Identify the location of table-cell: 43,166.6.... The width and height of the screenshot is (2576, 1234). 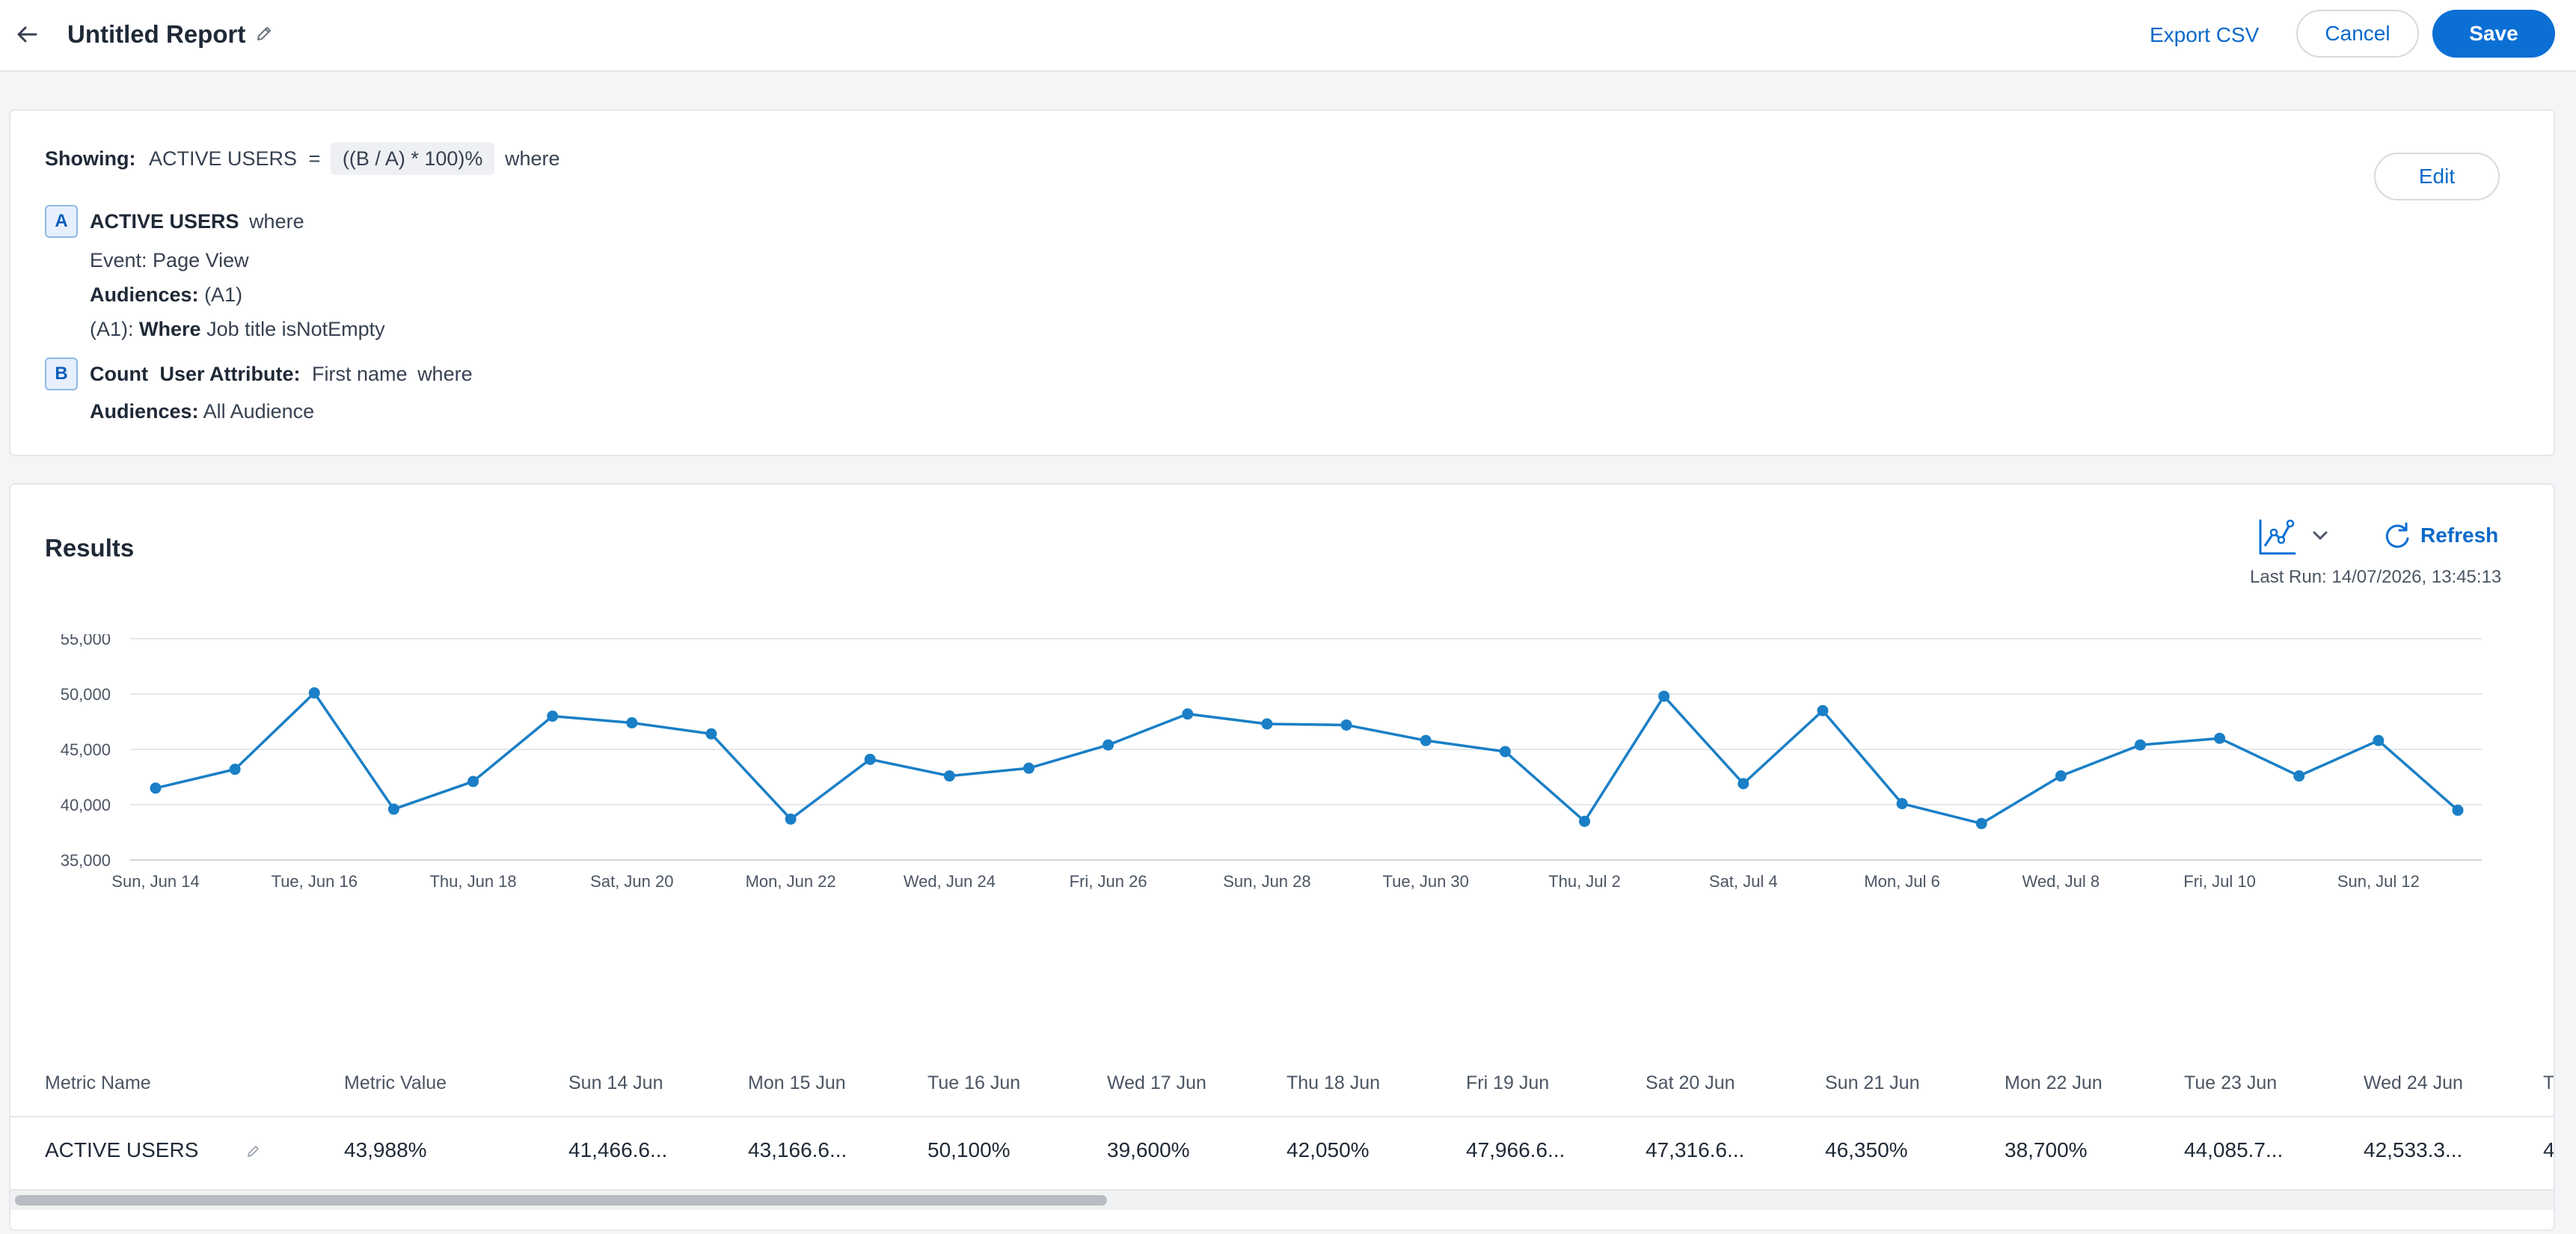
(797, 1149).